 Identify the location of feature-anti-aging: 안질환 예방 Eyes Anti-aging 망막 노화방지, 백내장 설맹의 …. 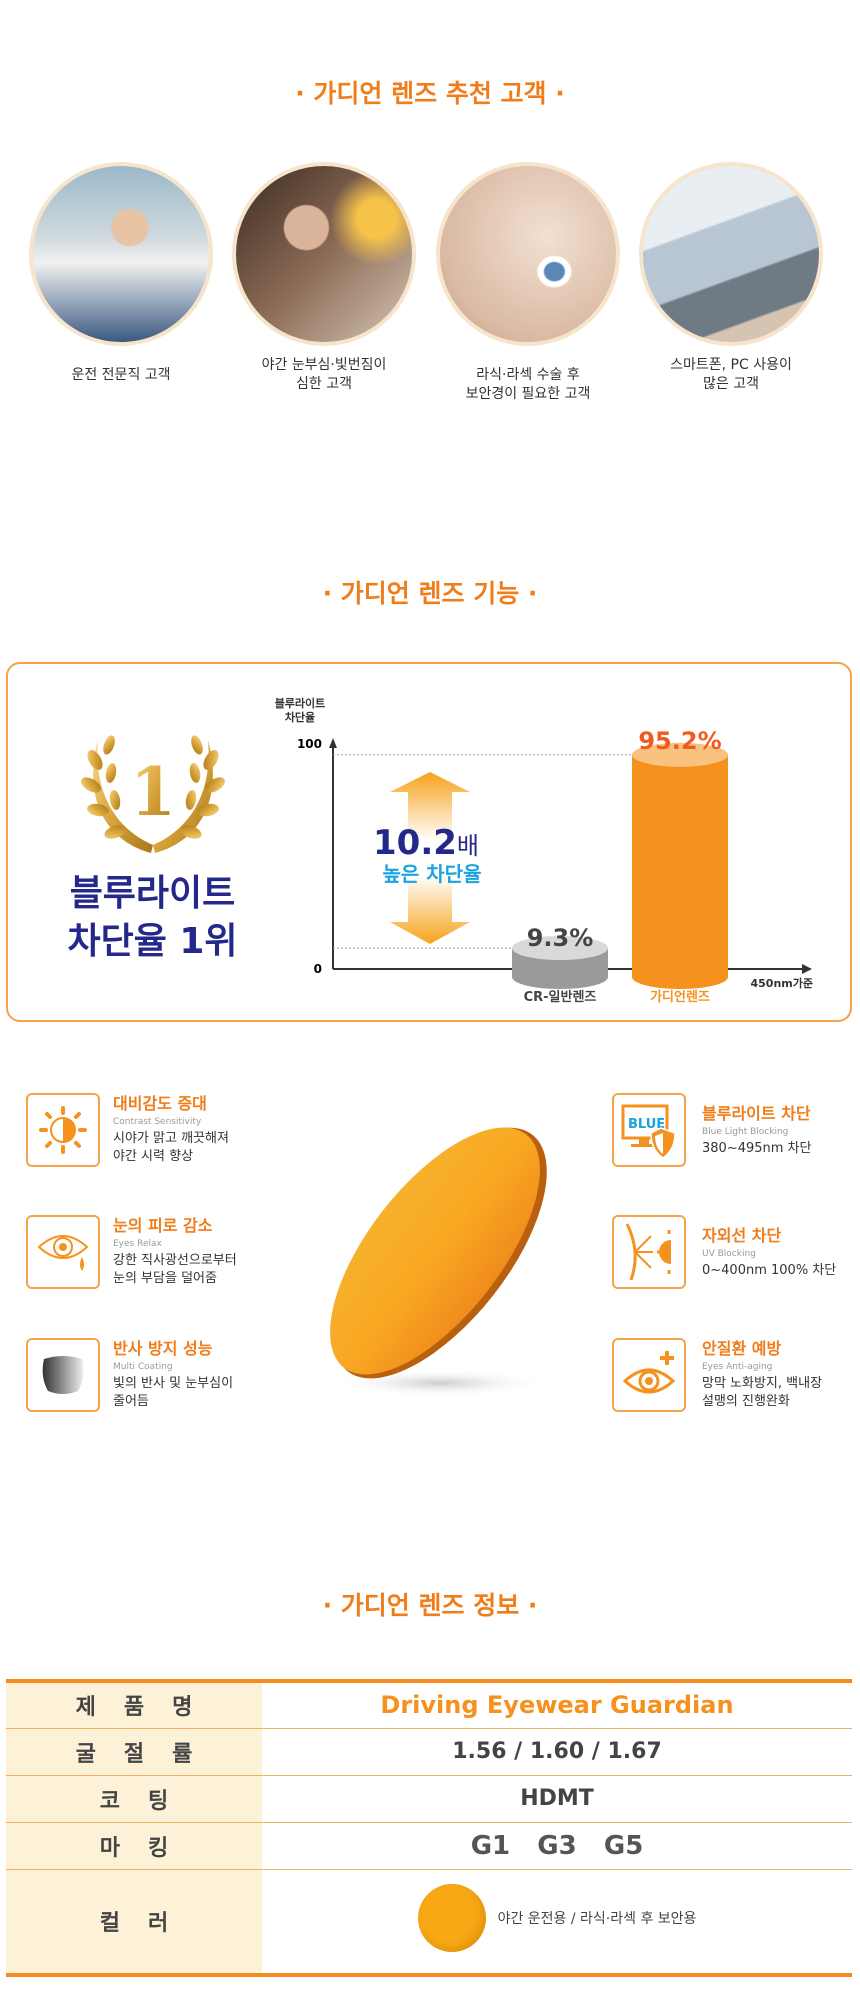
(781, 1373).